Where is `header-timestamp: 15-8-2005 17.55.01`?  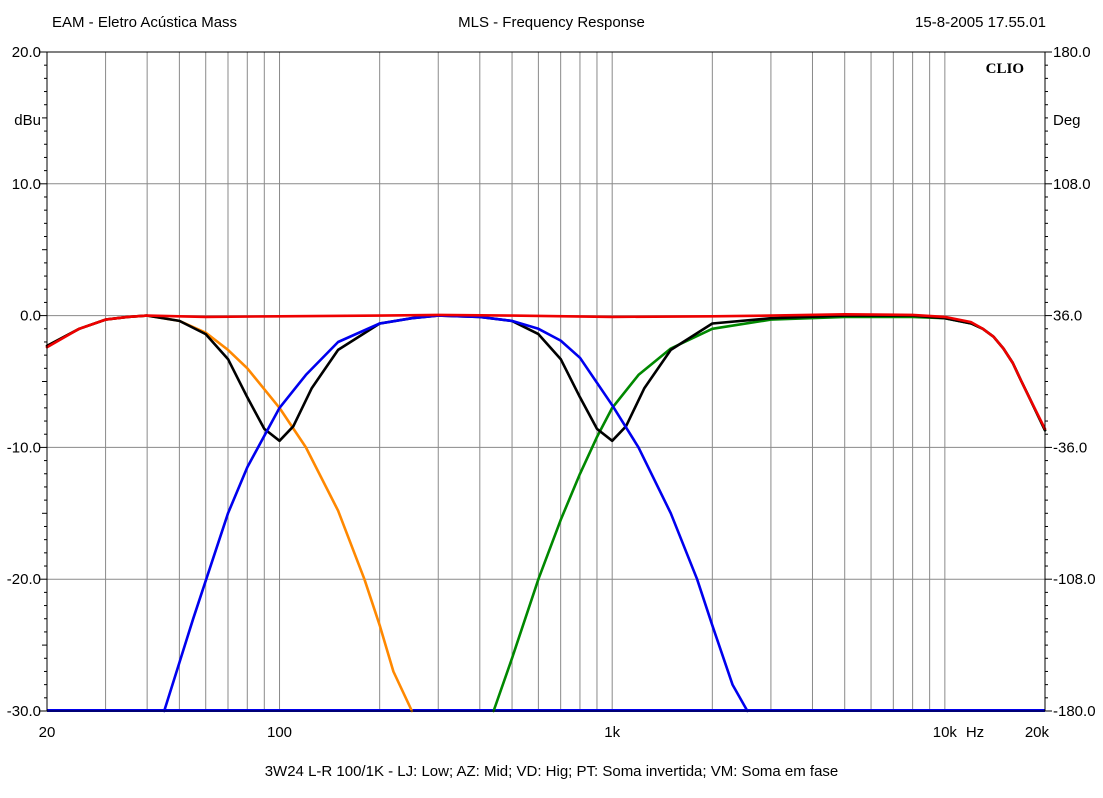 header-timestamp: 15-8-2005 17.55.01 is located at coordinates (980, 22).